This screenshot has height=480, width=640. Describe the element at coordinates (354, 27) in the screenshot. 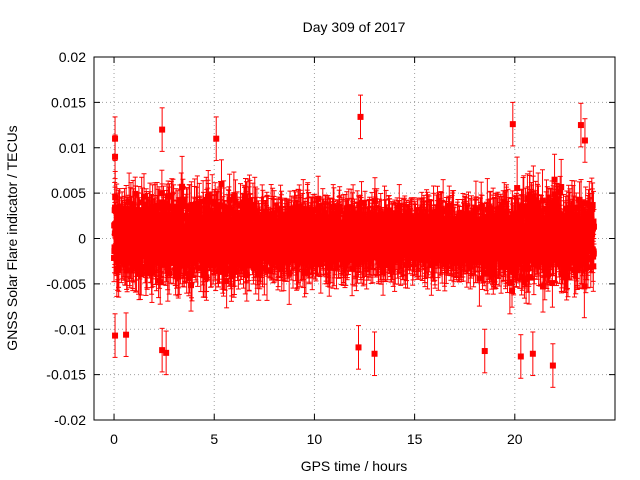

I see `chart-title: Day 309 of 2017` at that location.